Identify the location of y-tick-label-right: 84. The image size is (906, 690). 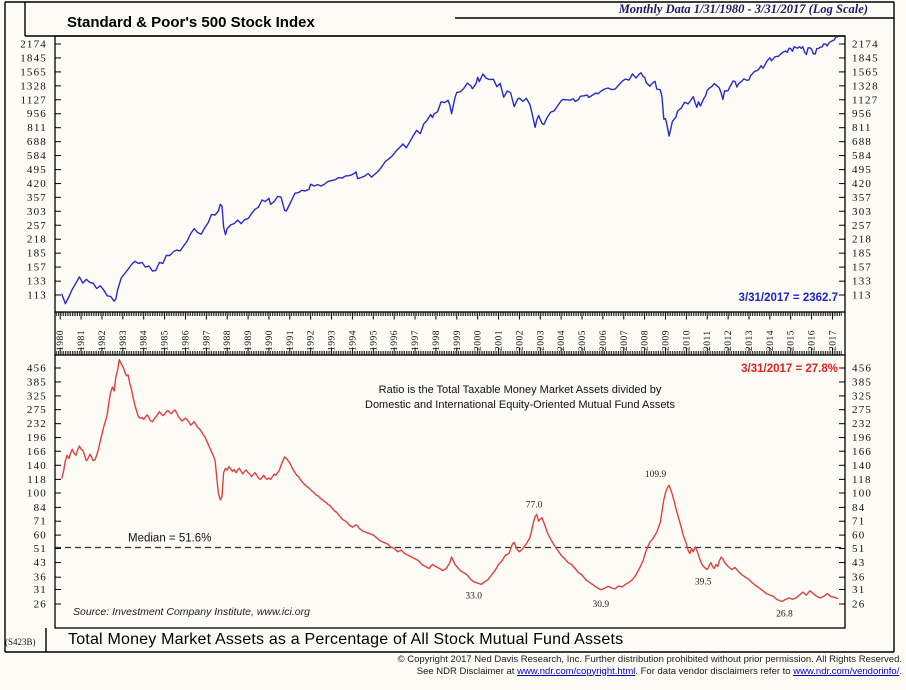
(858, 508).